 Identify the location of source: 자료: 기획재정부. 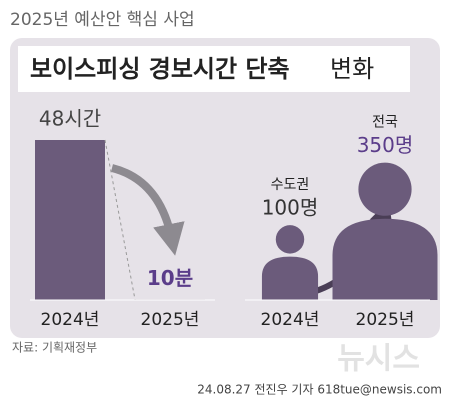
(54, 348).